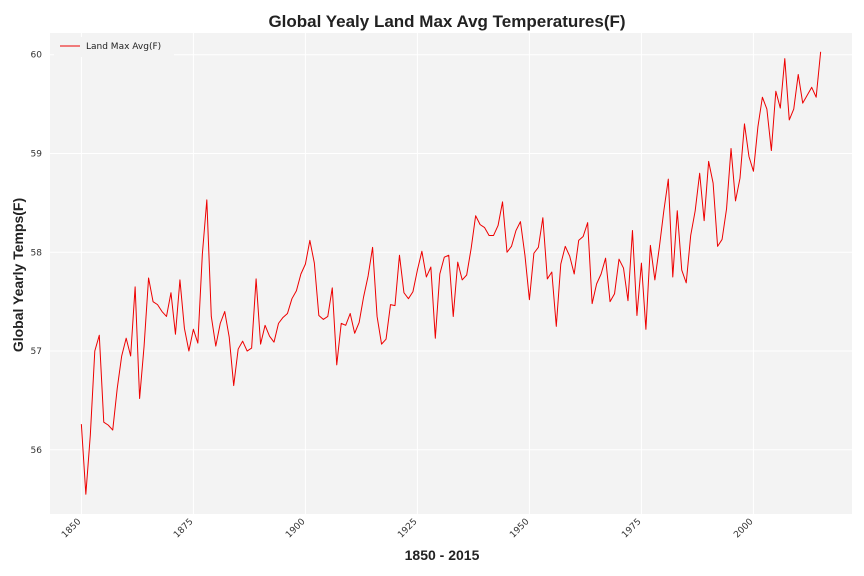  Describe the element at coordinates (36, 352) in the screenshot. I see `y-tick-label: 57` at that location.